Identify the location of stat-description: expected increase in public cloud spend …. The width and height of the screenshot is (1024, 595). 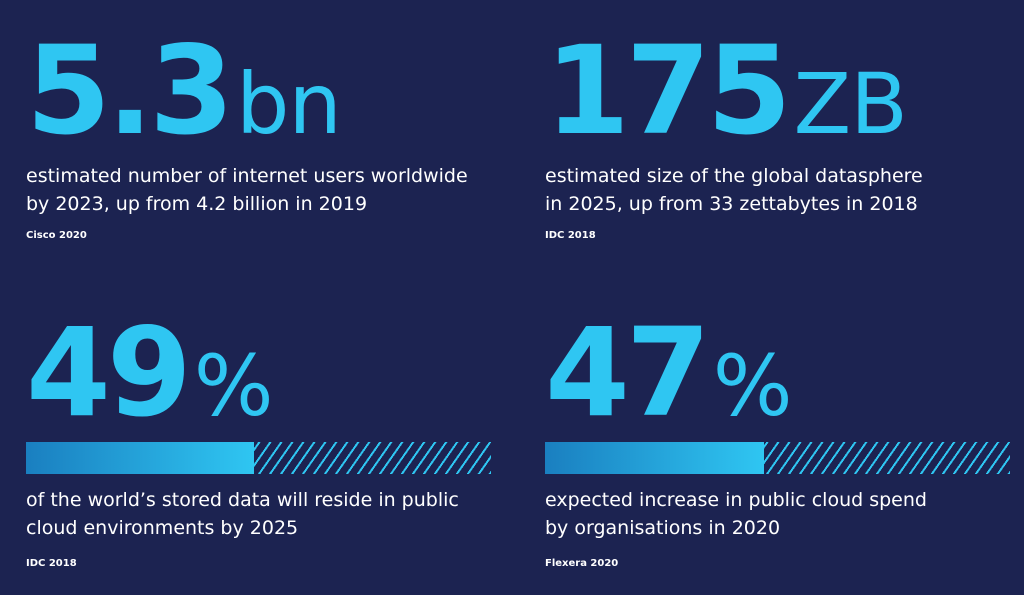
(784, 514).